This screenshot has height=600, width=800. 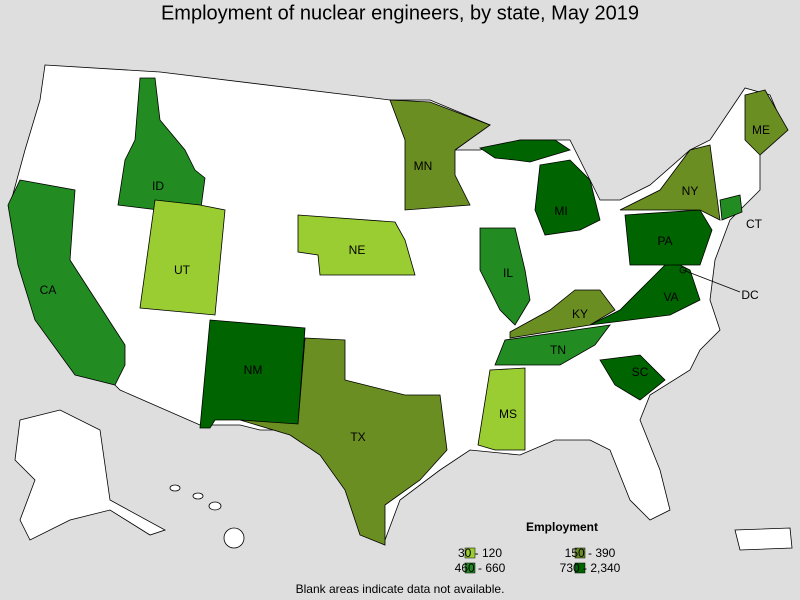 I want to click on state-label: DC, so click(x=750, y=295).